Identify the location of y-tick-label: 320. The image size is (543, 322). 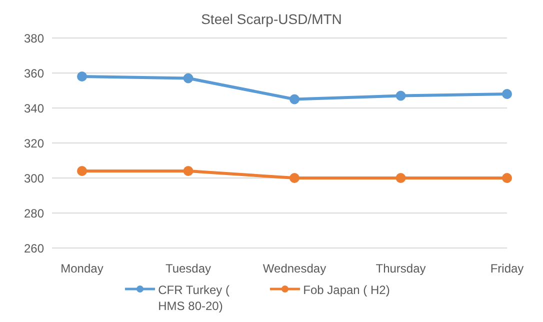
(34, 143).